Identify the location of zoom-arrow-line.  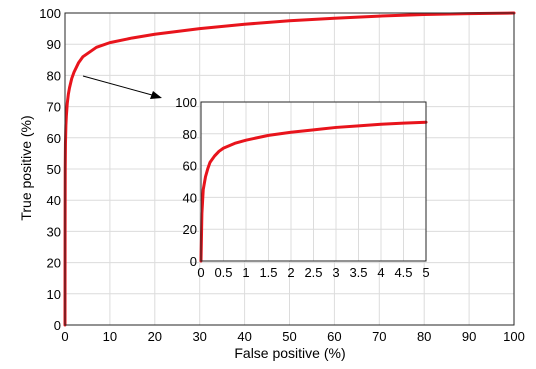
(117, 85).